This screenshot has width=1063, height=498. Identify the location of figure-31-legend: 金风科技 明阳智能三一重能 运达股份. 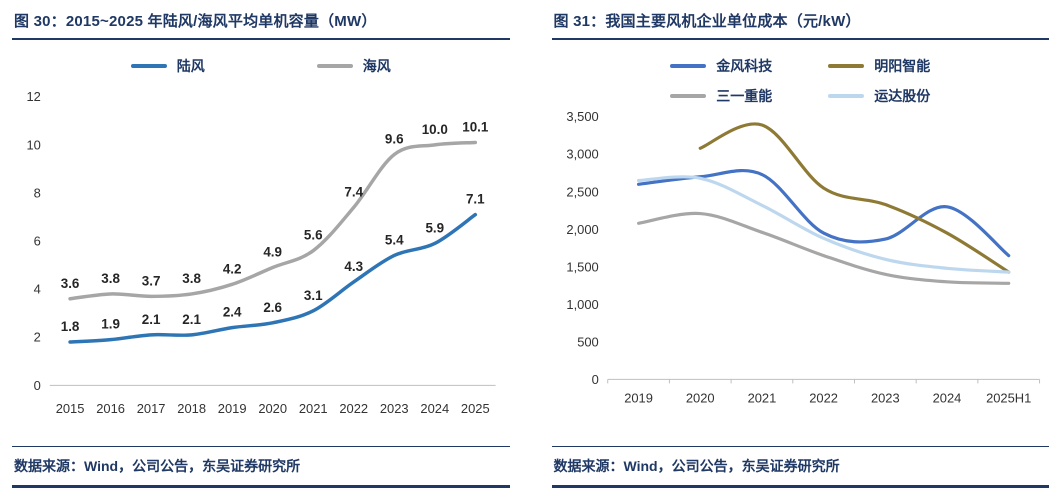
(801, 81).